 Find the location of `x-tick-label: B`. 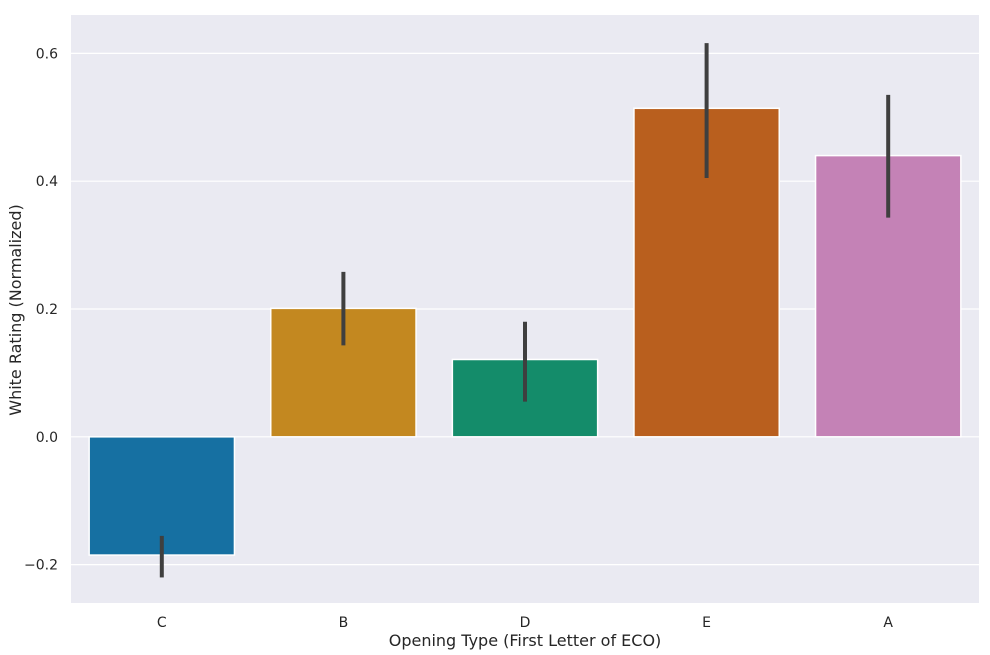

x-tick-label: B is located at coordinates (344, 623).